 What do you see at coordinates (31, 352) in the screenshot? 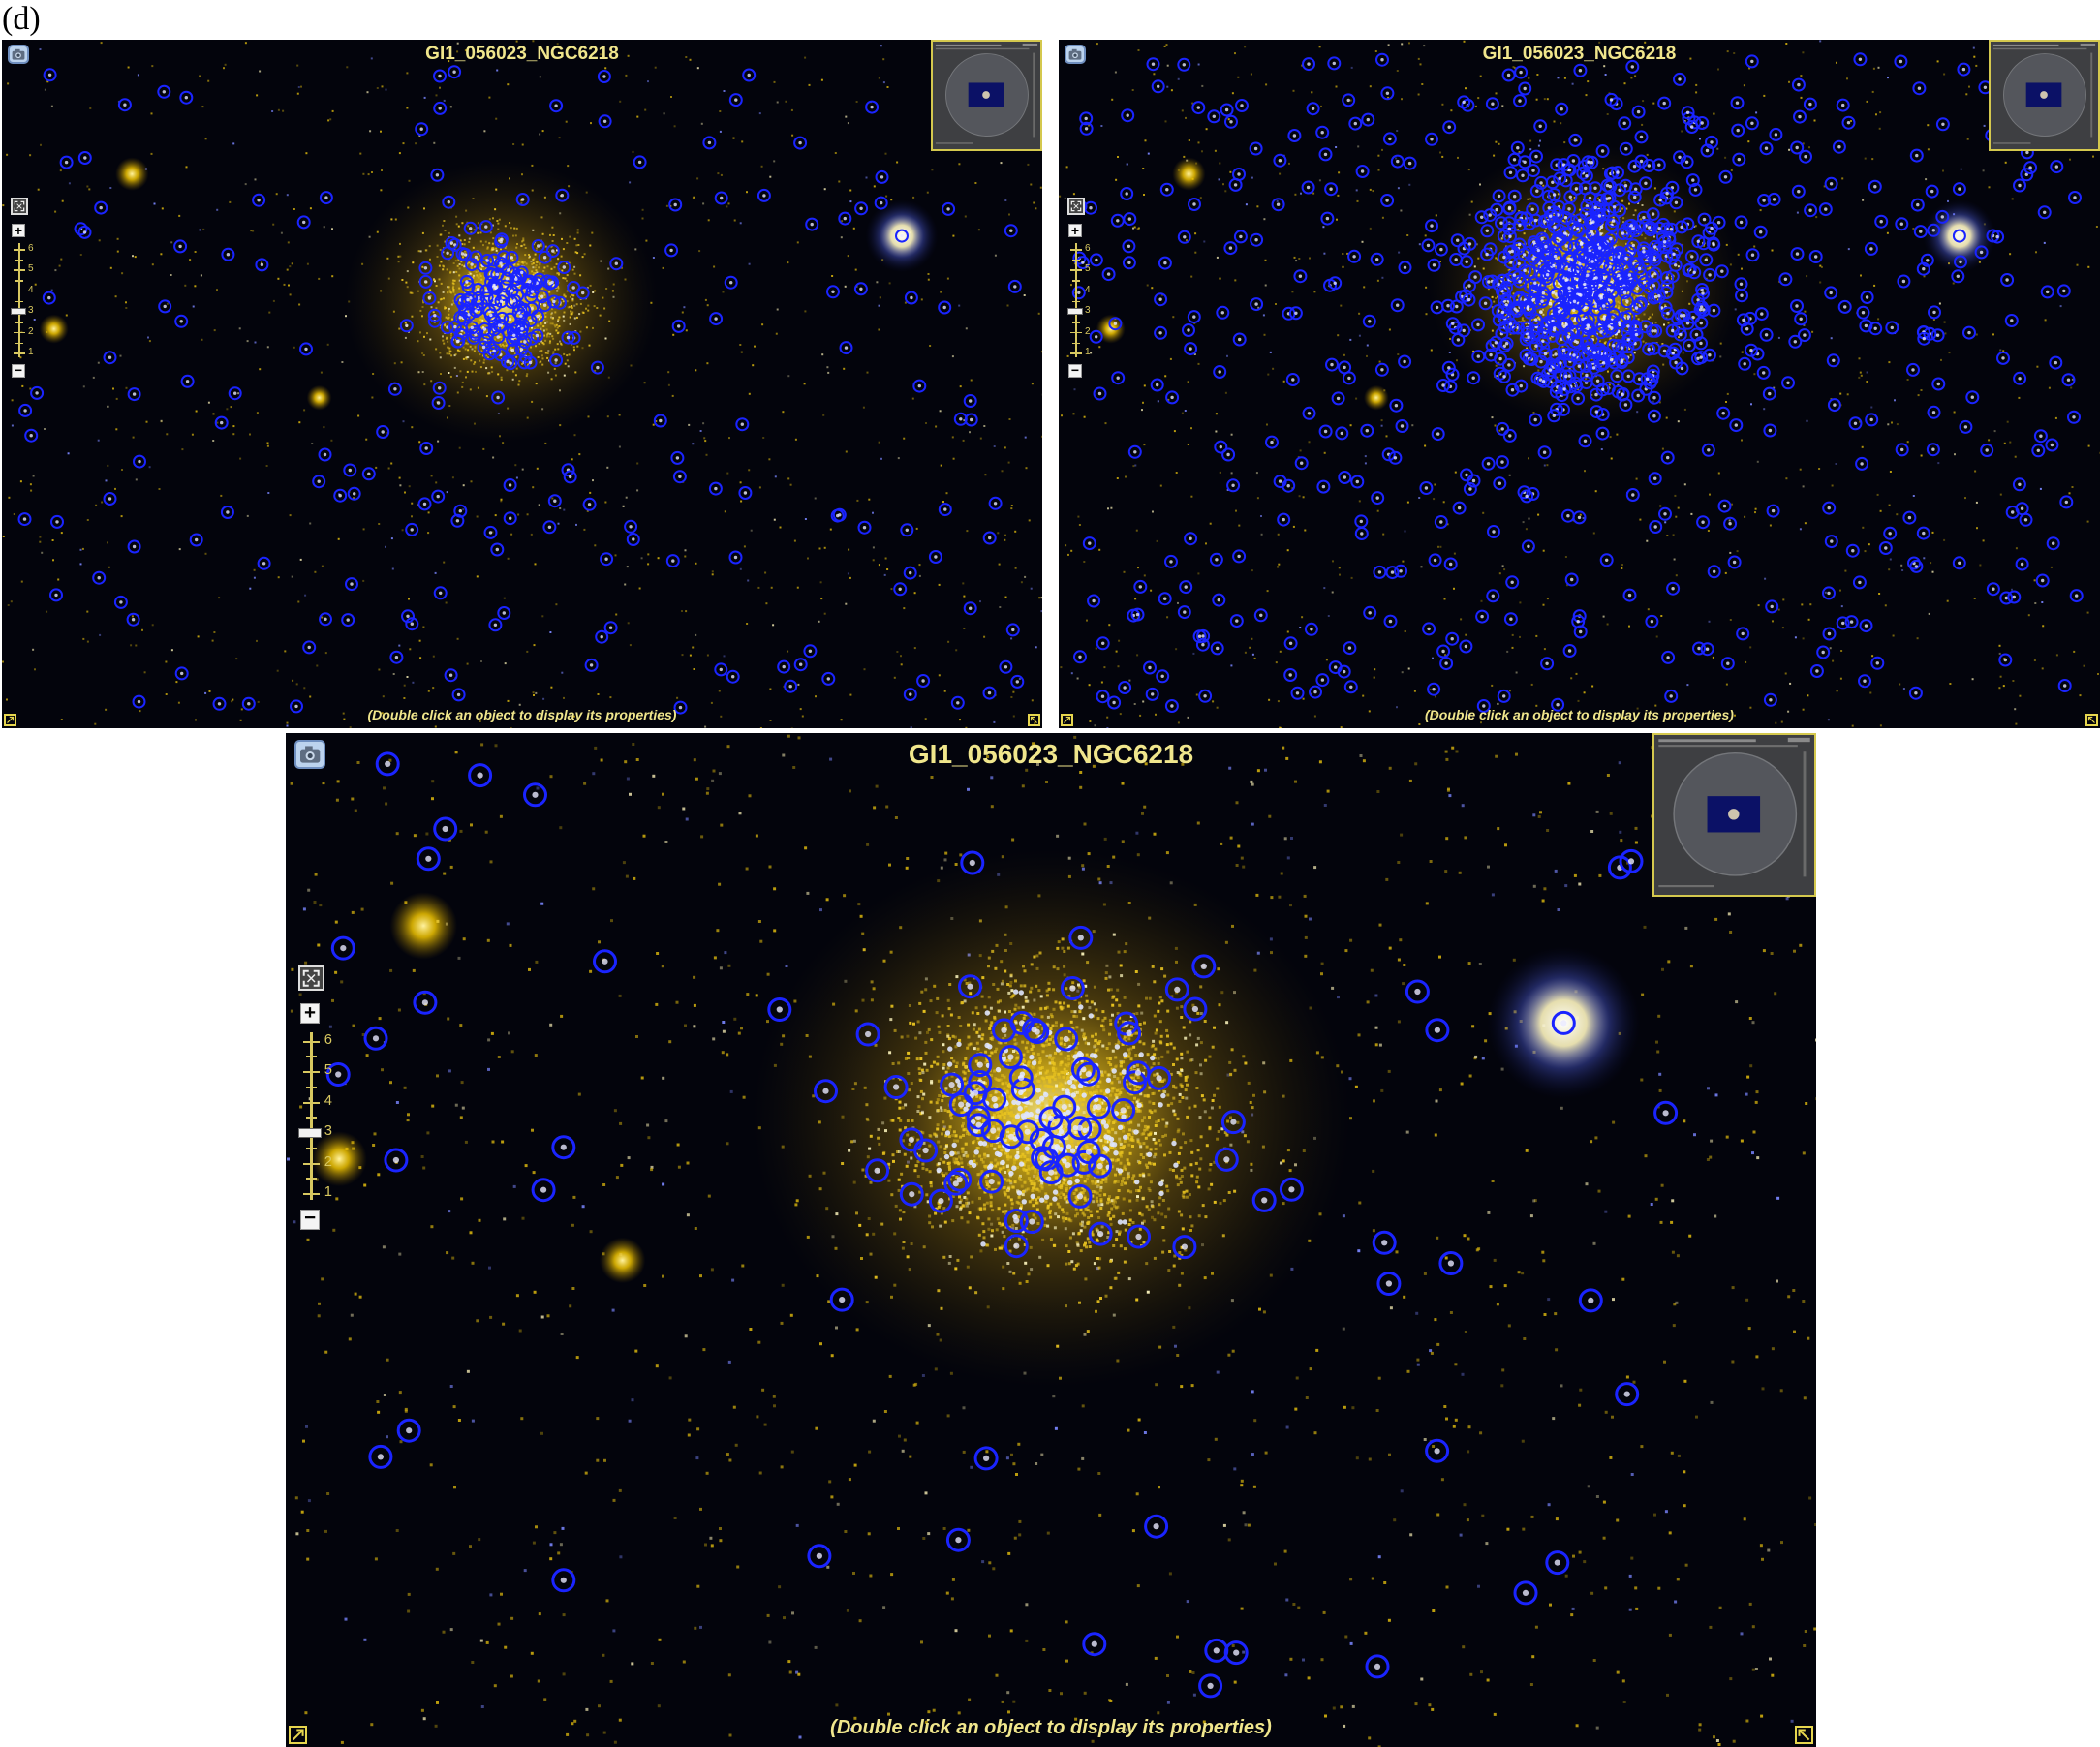
I see `zoom-level-label: 1` at bounding box center [31, 352].